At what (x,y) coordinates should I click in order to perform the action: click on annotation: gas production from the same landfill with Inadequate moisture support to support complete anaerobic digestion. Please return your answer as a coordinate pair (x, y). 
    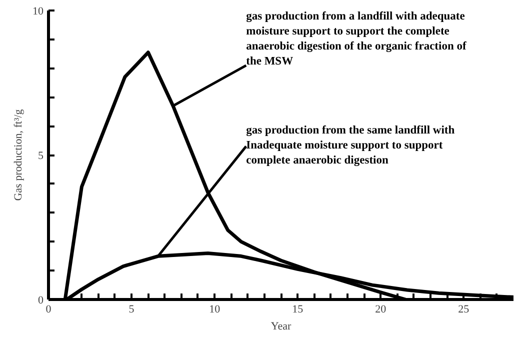
    Looking at the image, I should click on (351, 145).